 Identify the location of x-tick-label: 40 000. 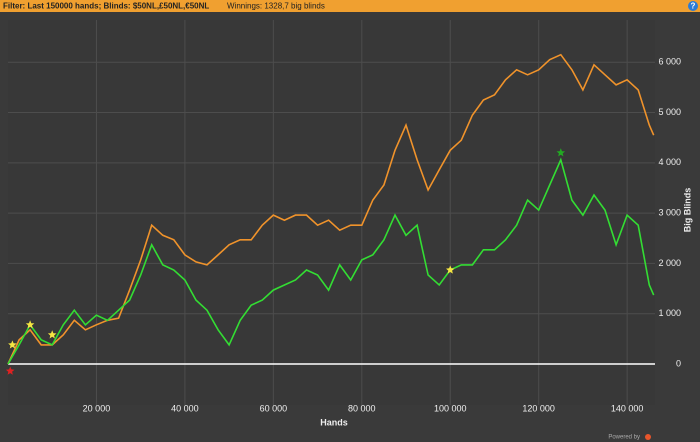
(185, 408).